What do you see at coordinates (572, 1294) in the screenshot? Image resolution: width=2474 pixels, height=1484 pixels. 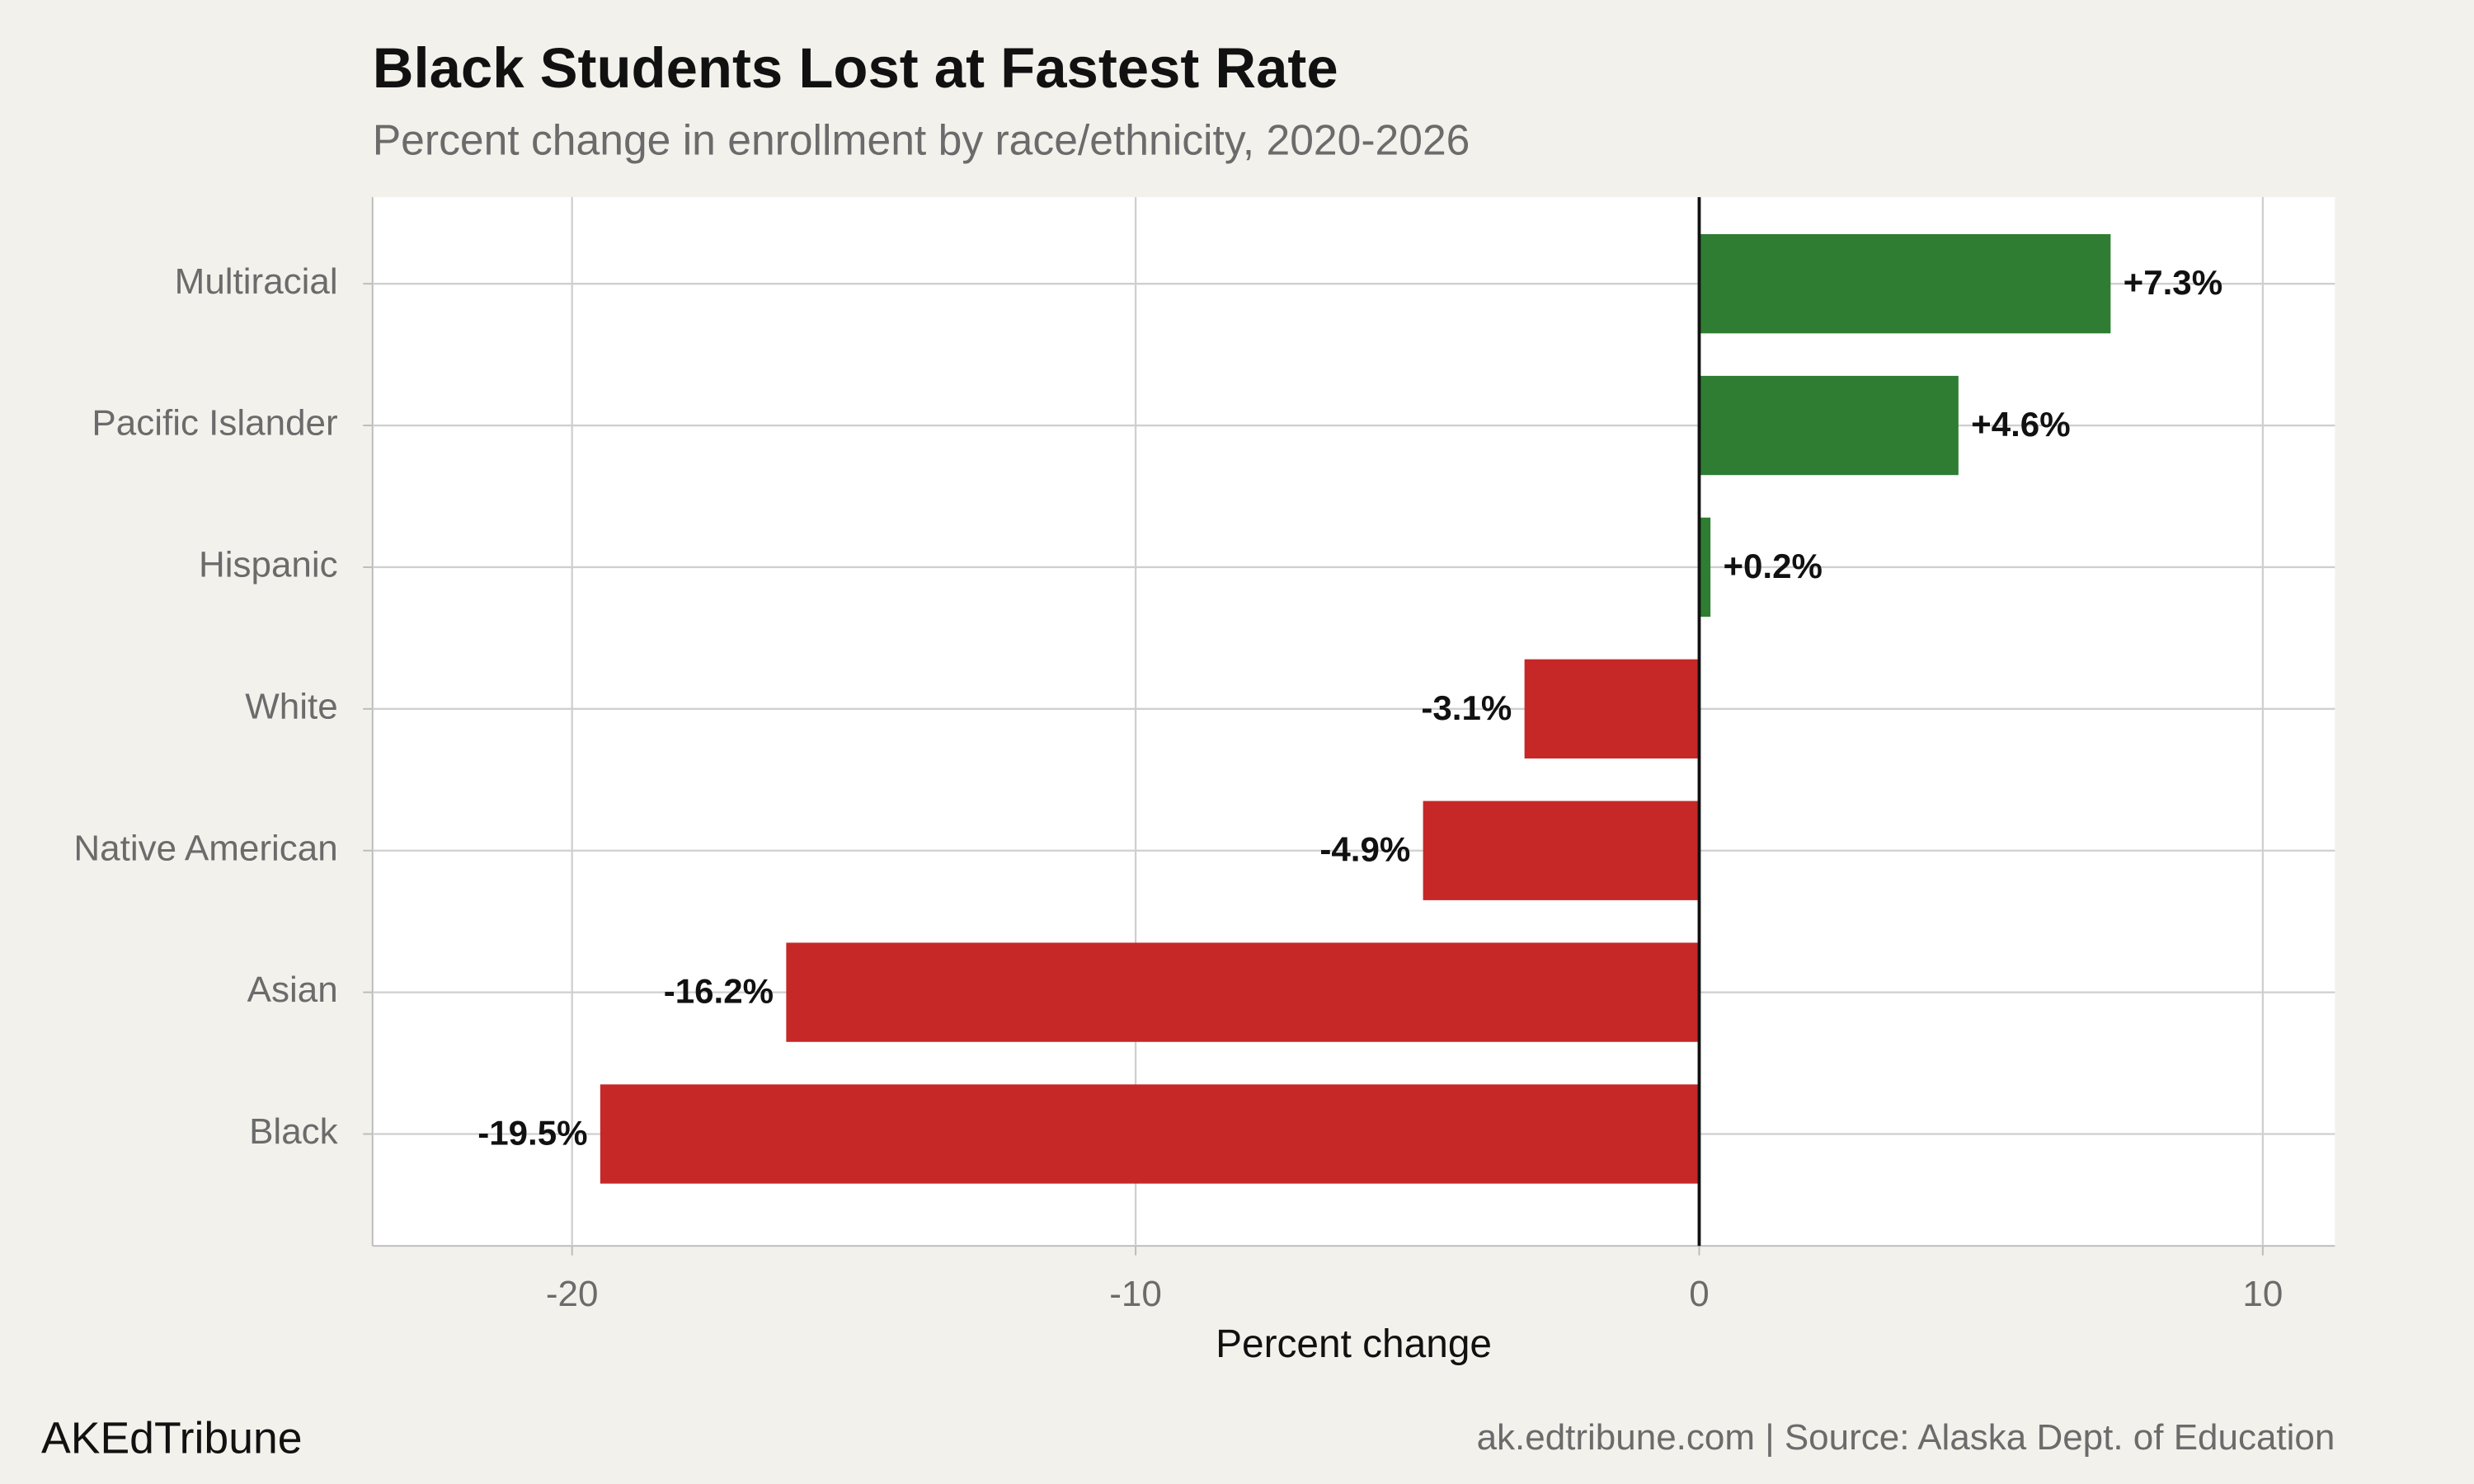 I see `x-tick-label: -20` at bounding box center [572, 1294].